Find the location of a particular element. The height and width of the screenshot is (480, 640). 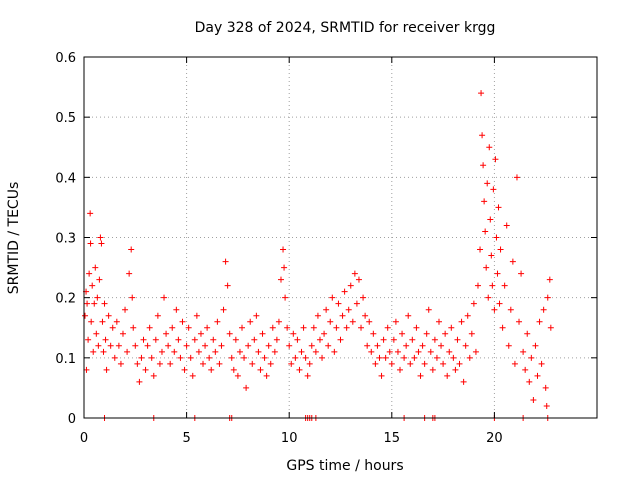

y-tick-label: 0.6 is located at coordinates (65, 58).